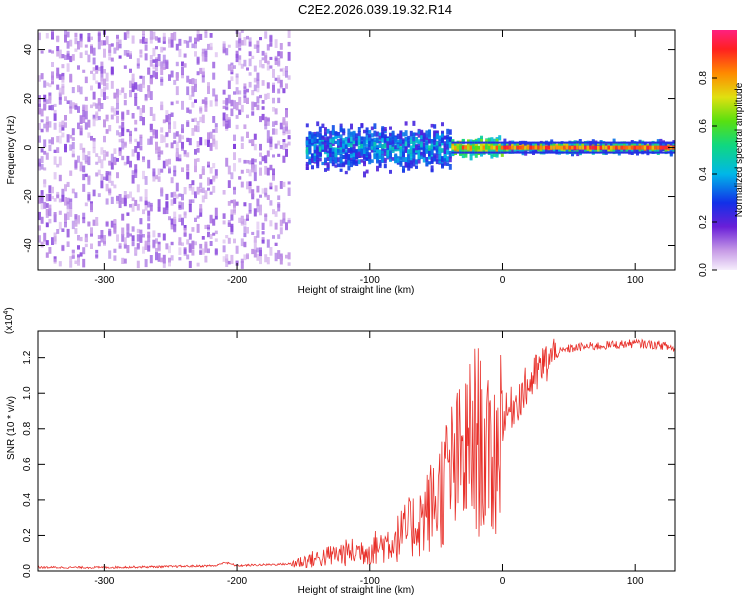 Image resolution: width=750 pixels, height=600 pixels. I want to click on snr-x-tick-label: -300, so click(104, 581).